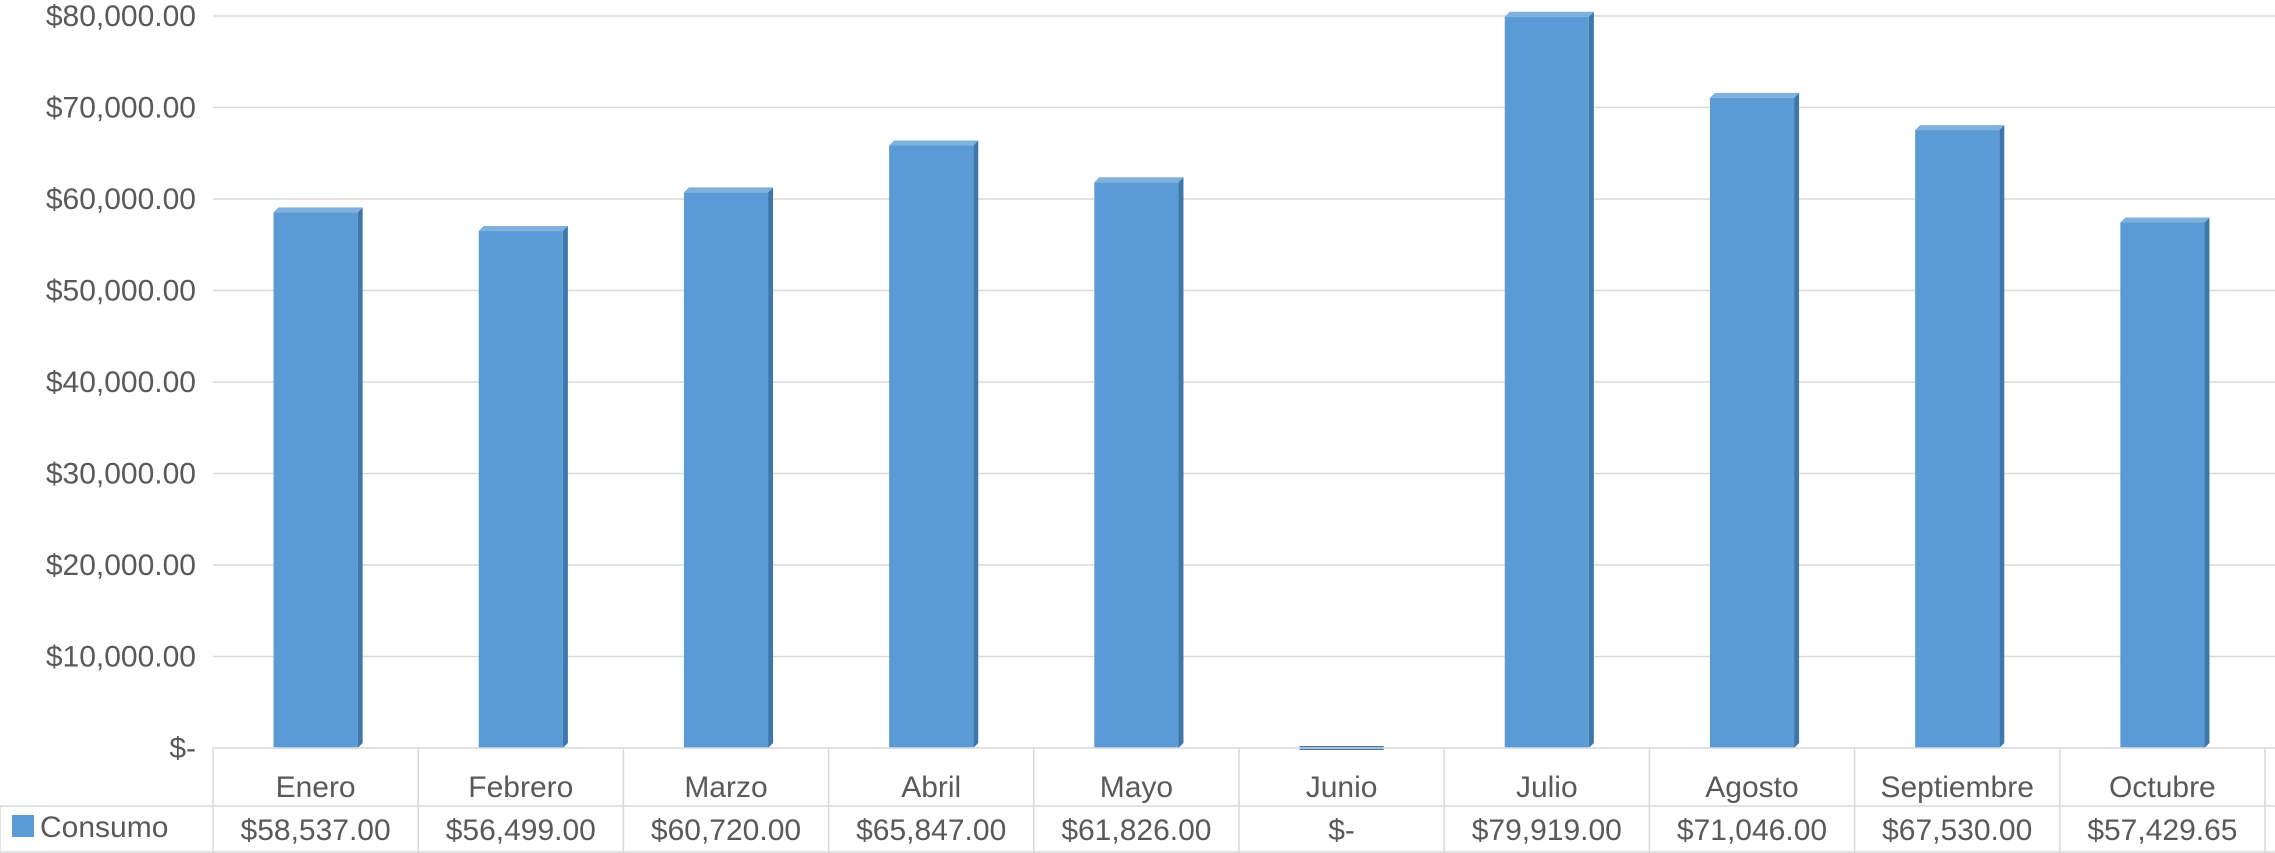 This screenshot has width=2275, height=853. Describe the element at coordinates (1136, 830) in the screenshot. I see `data-table-value: $61,826.00` at that location.